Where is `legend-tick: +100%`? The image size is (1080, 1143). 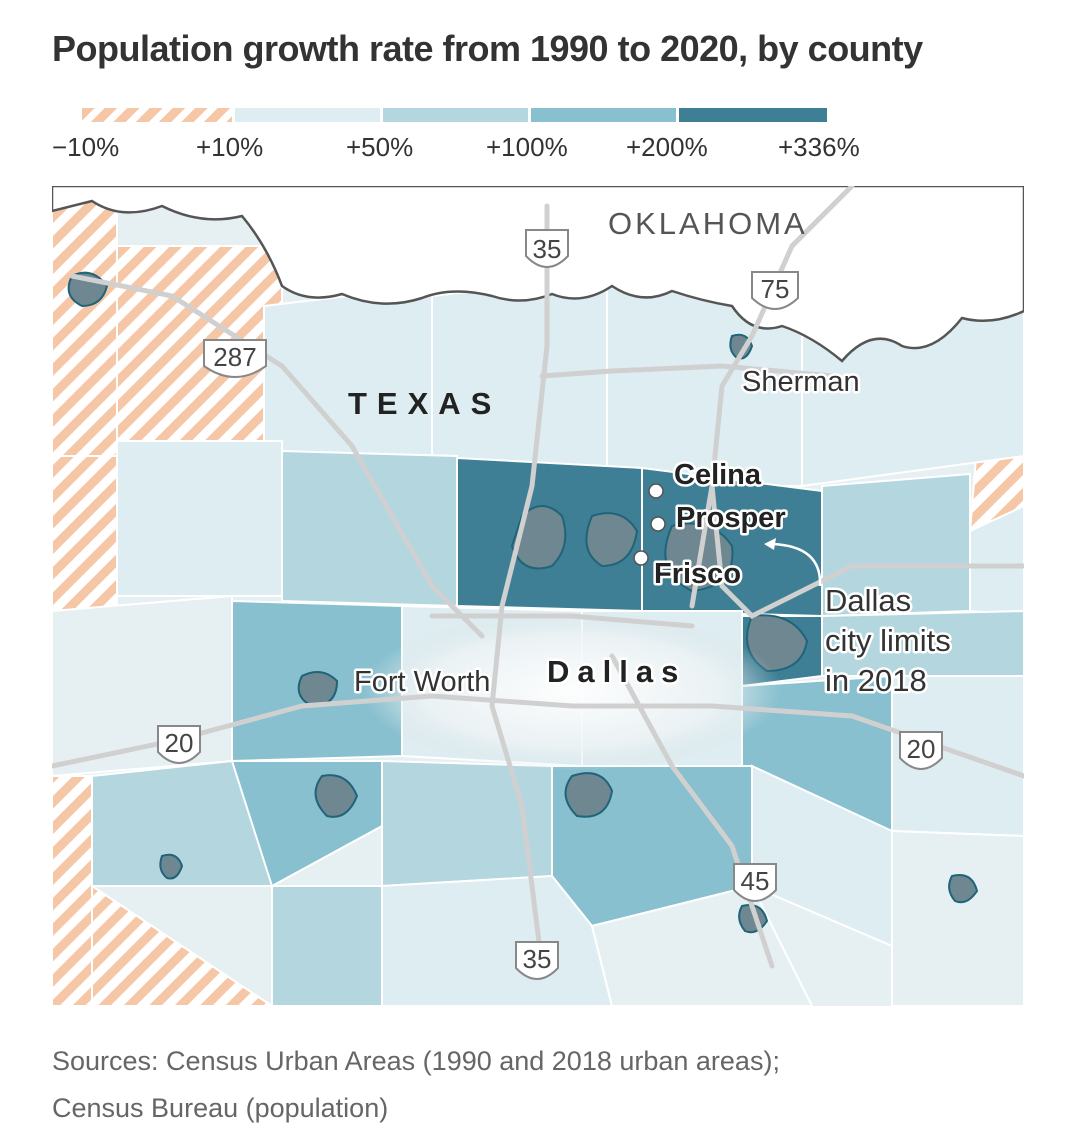
legend-tick: +100% is located at coordinates (527, 147).